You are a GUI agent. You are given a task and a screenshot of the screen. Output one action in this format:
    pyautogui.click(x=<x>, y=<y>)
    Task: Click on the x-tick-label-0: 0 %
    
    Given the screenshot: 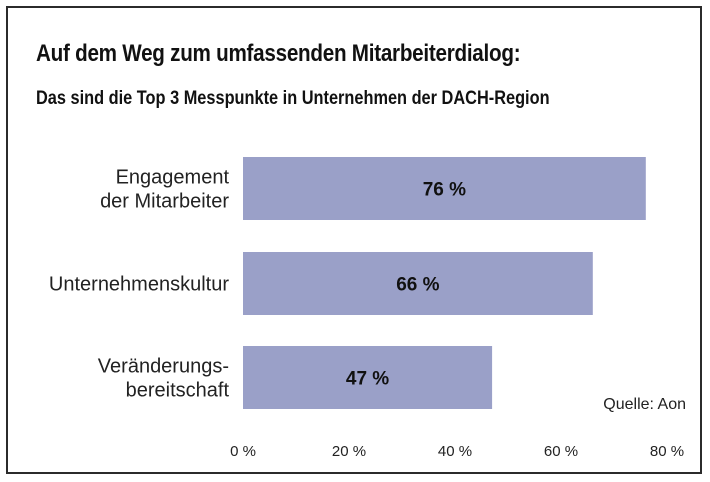 What is the action you would take?
    pyautogui.click(x=243, y=451)
    